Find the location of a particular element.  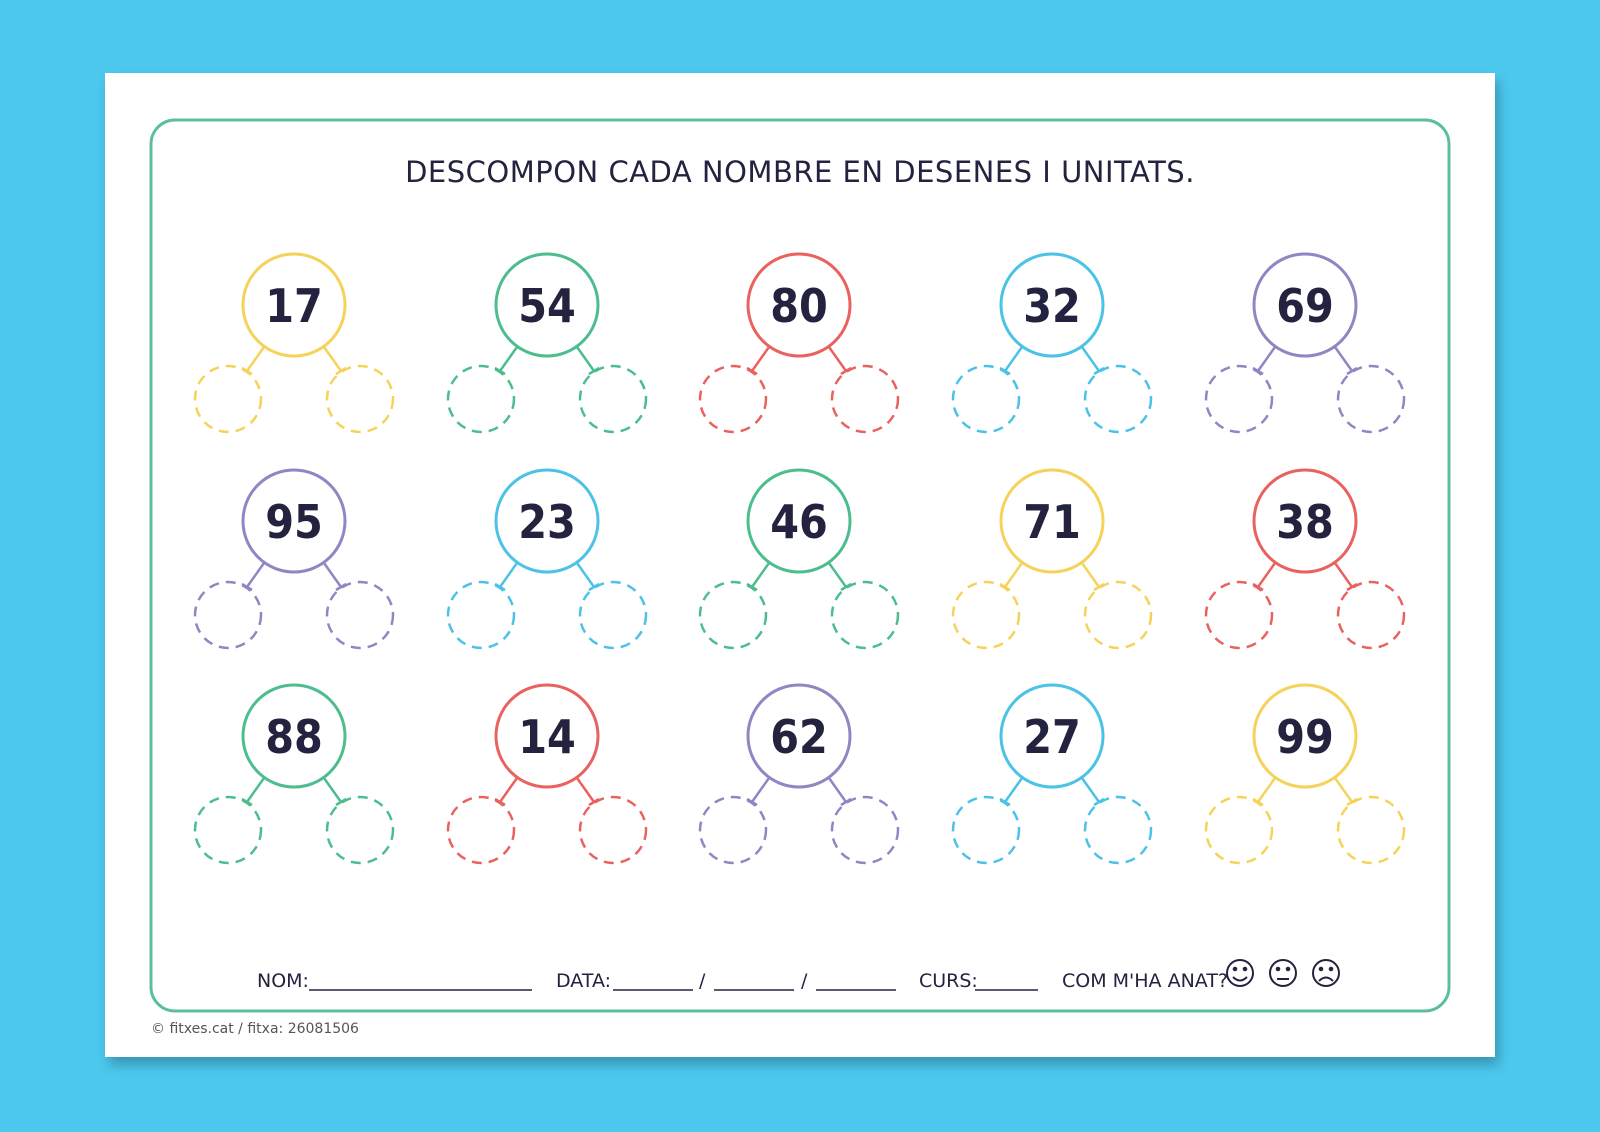

number-bond: 46 is located at coordinates (799, 559).